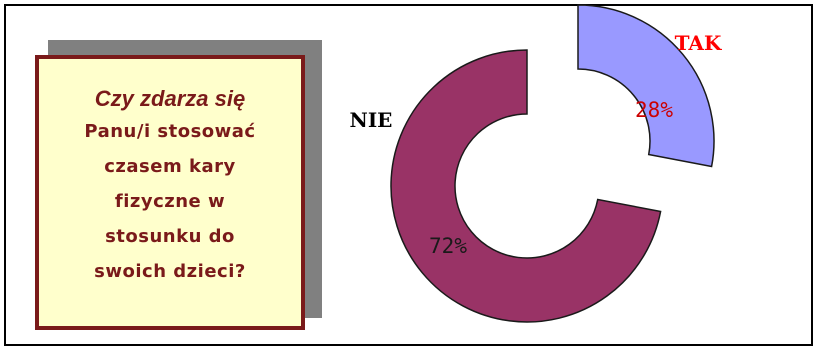 Image resolution: width=817 pixels, height=350 pixels. What do you see at coordinates (448, 246) in the screenshot?
I see `data-label-nie: 72%` at bounding box center [448, 246].